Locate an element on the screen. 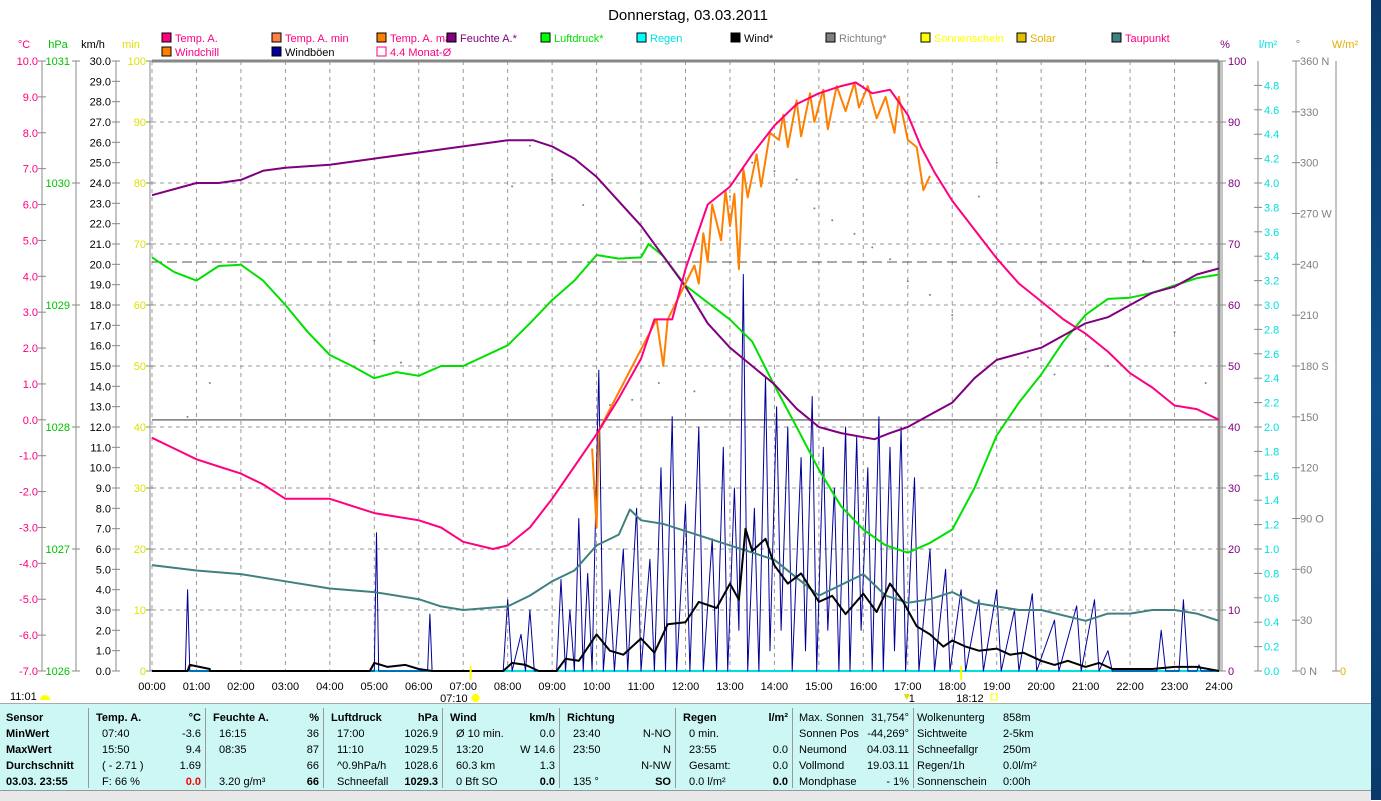  table-row: MaxWert is located at coordinates (45, 750).